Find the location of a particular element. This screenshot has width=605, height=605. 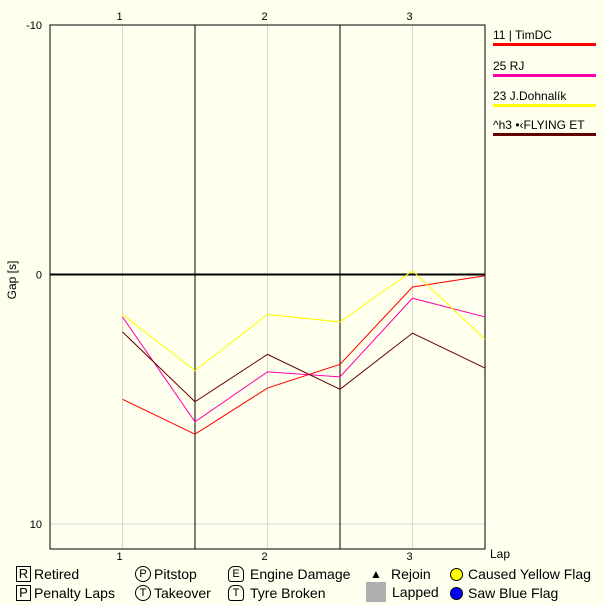

yellow-flag-legend: Caused Yellow Flag is located at coordinates (520, 574).